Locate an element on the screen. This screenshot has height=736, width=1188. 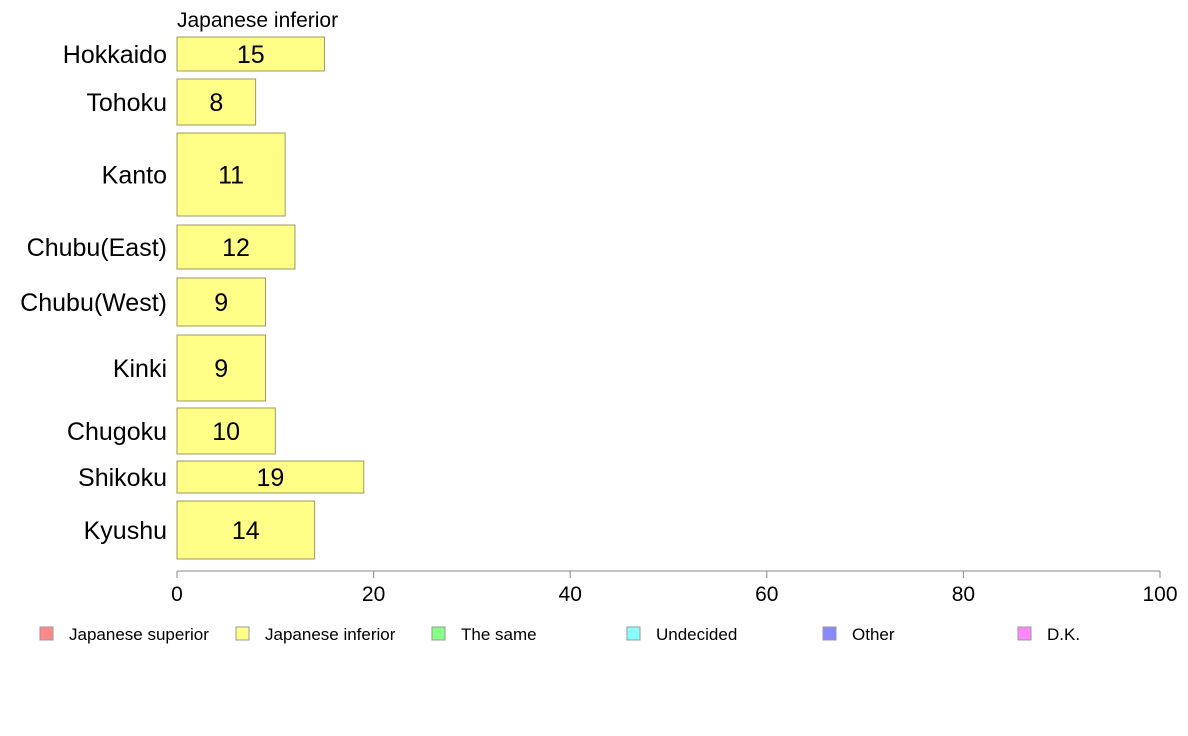
data-label: 10 is located at coordinates (226, 432).